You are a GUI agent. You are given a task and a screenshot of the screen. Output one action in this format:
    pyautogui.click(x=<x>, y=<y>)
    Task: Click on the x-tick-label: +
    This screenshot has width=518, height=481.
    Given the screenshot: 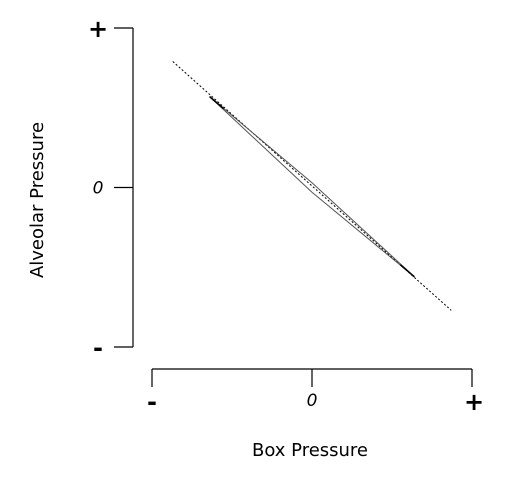 What is the action you would take?
    pyautogui.click(x=474, y=402)
    